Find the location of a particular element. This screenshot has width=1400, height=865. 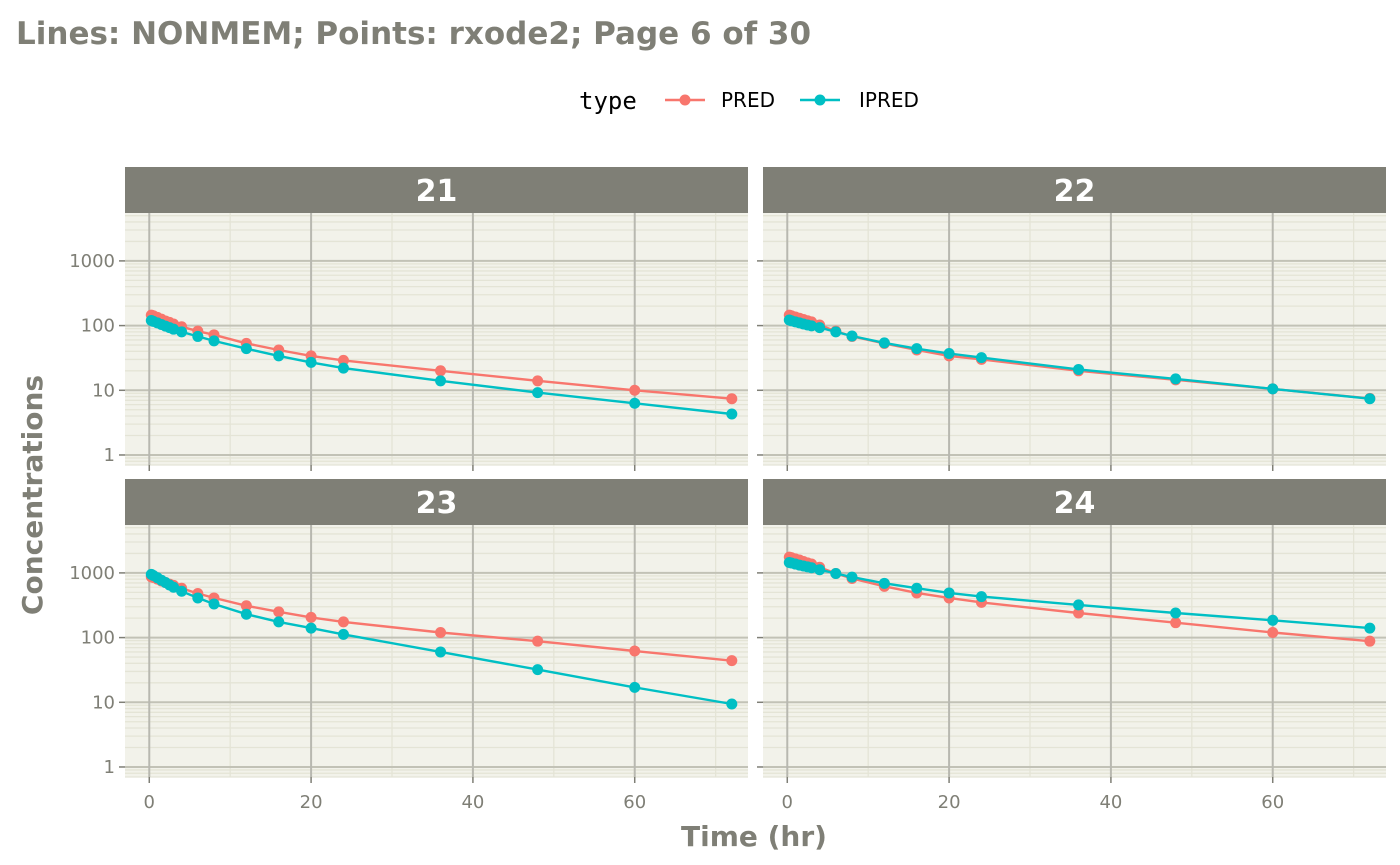

legend-label-ipred: IPRED is located at coordinates (889, 100).